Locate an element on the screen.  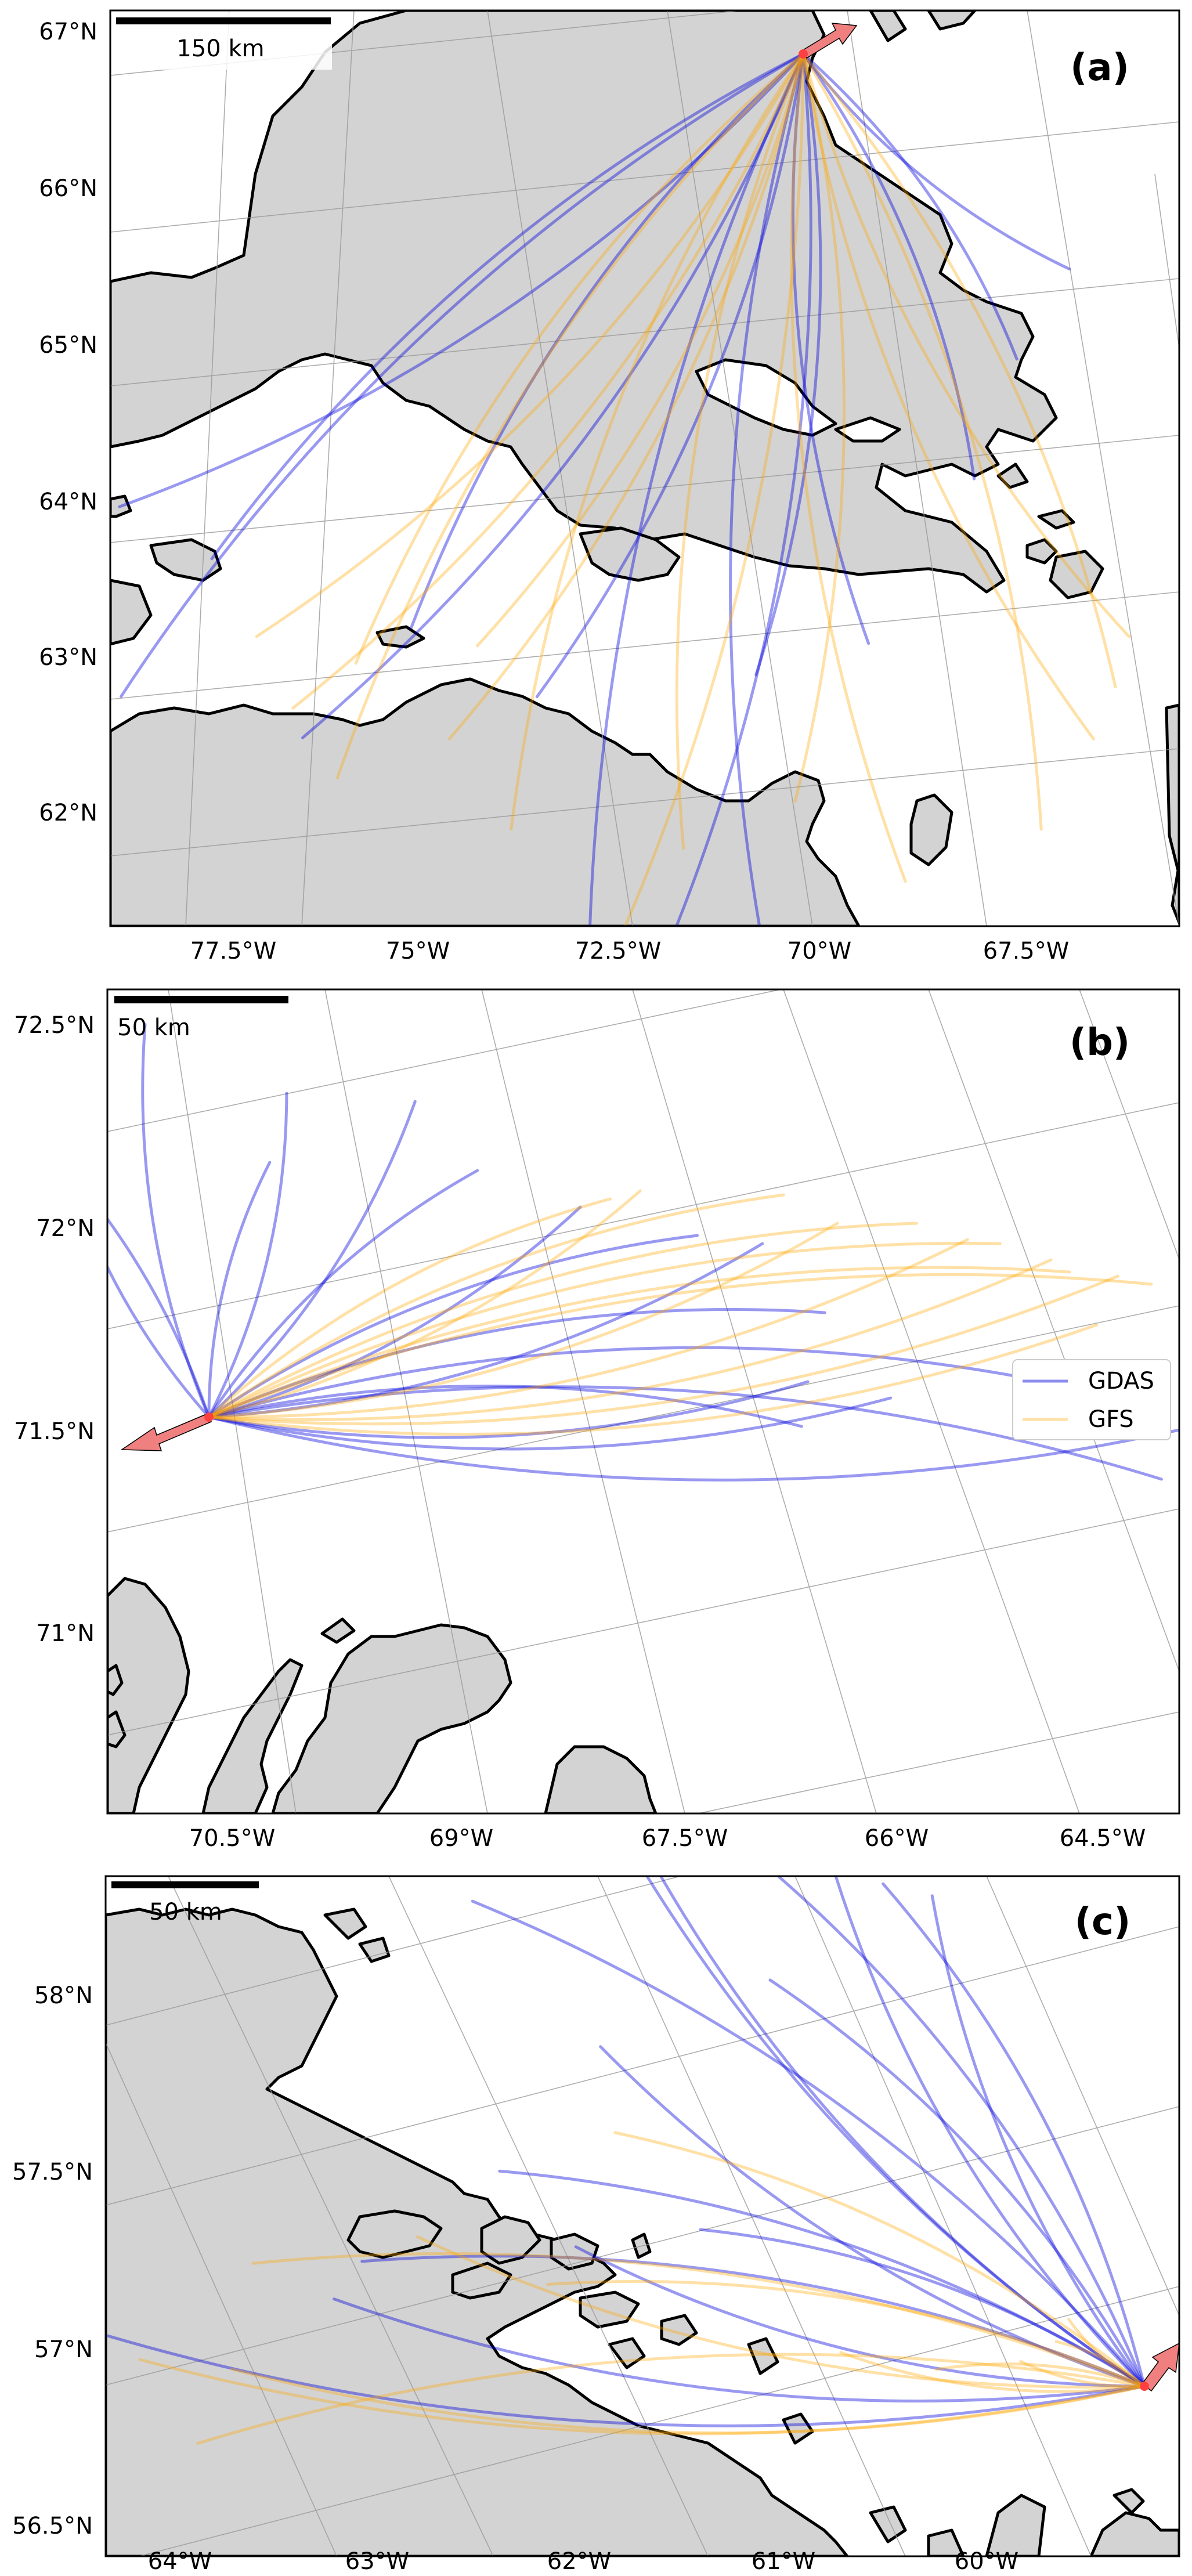
panel-a-scale-bar: 150 km is located at coordinates (222, 41).